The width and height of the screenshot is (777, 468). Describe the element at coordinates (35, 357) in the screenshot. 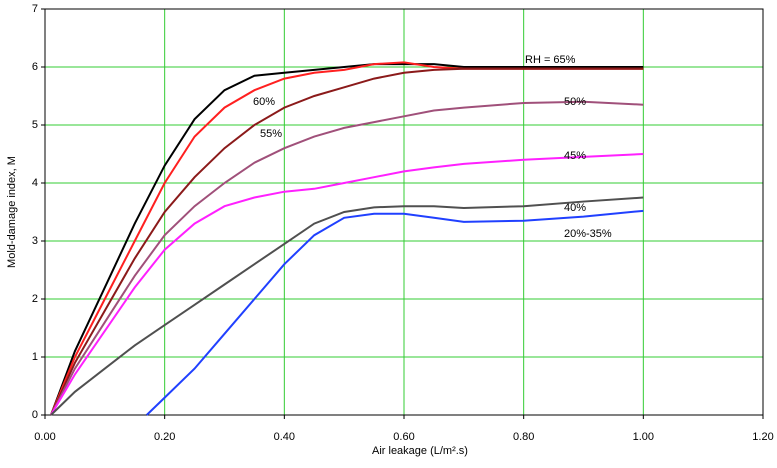

I see `y-tick-label: 1` at that location.